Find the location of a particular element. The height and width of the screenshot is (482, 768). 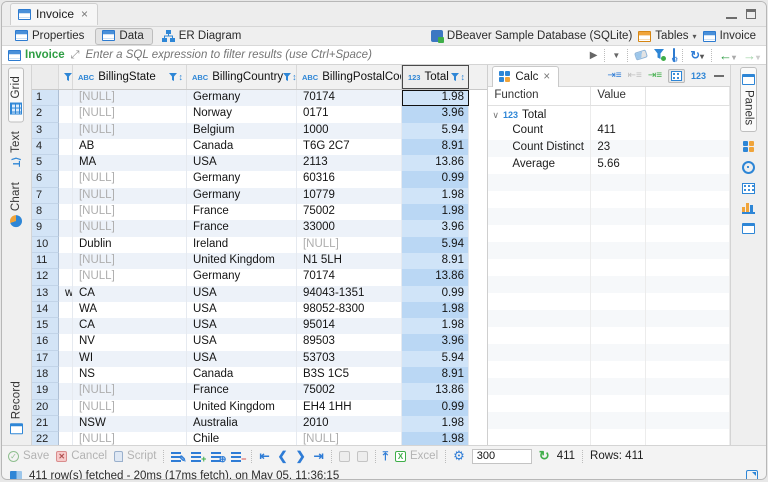

delete-row-icon: − is located at coordinates (238, 456).